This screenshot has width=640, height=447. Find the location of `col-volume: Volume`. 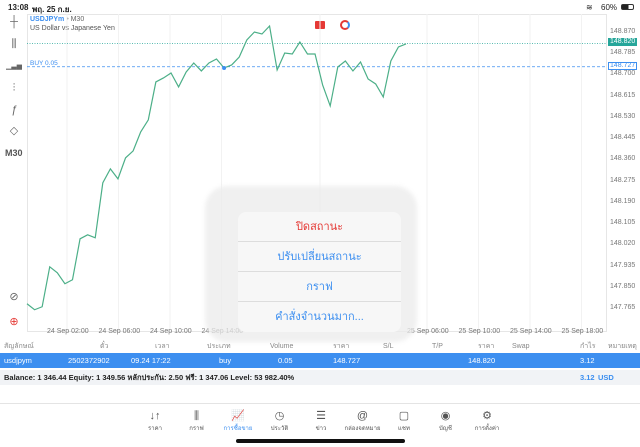

col-volume: Volume is located at coordinates (282, 346).